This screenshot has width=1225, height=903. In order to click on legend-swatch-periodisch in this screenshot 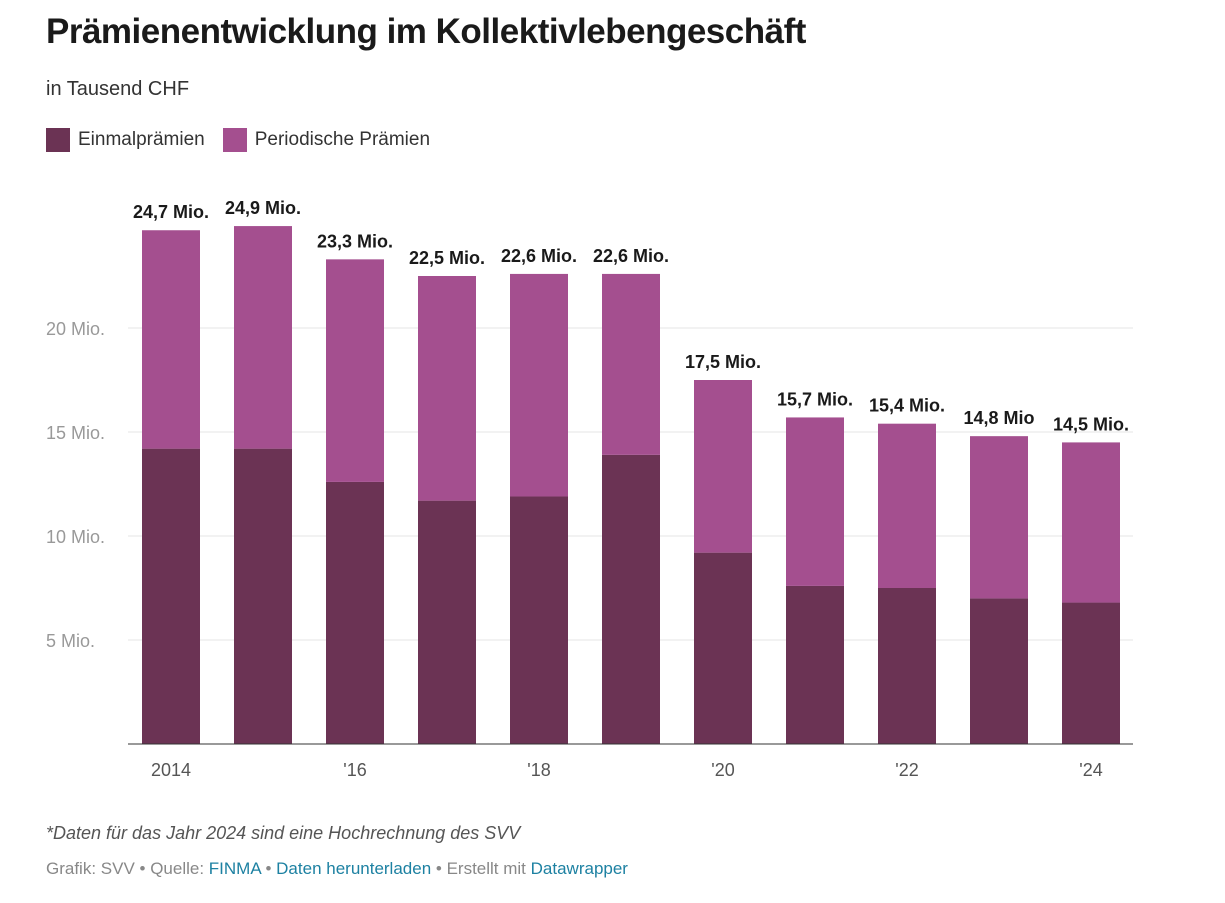, I will do `click(234, 140)`.